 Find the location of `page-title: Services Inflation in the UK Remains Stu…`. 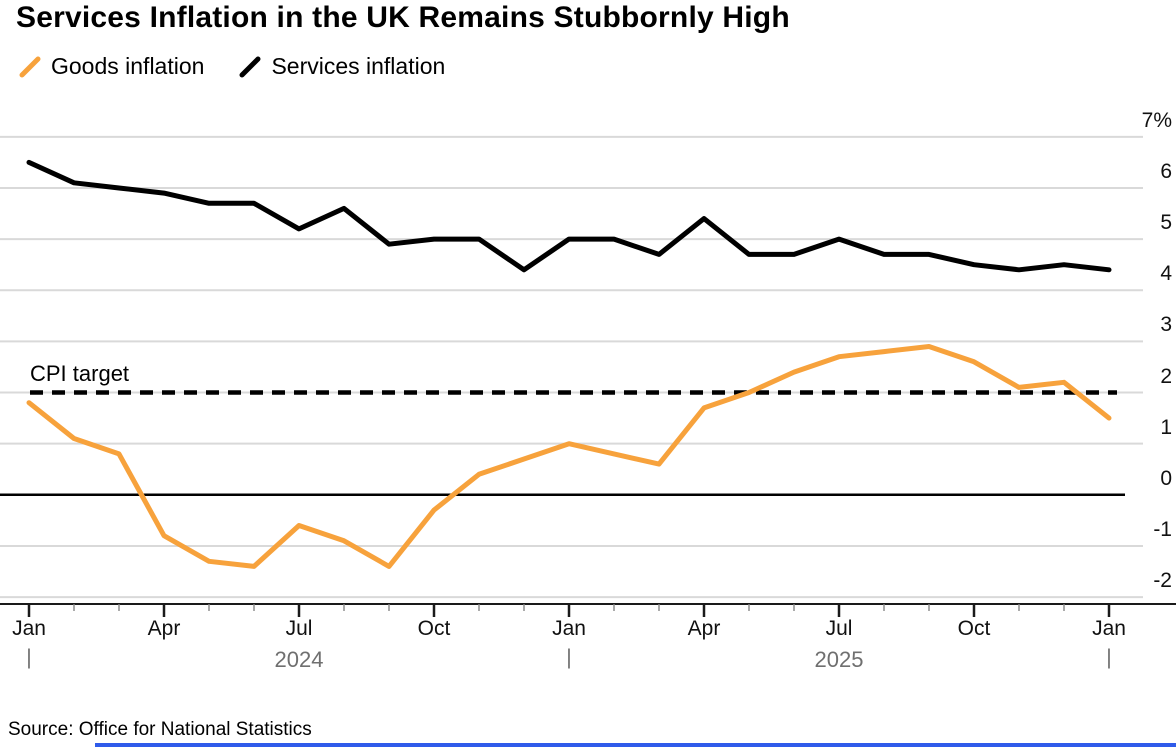

page-title: Services Inflation in the UK Remains Stu… is located at coordinates (403, 17).